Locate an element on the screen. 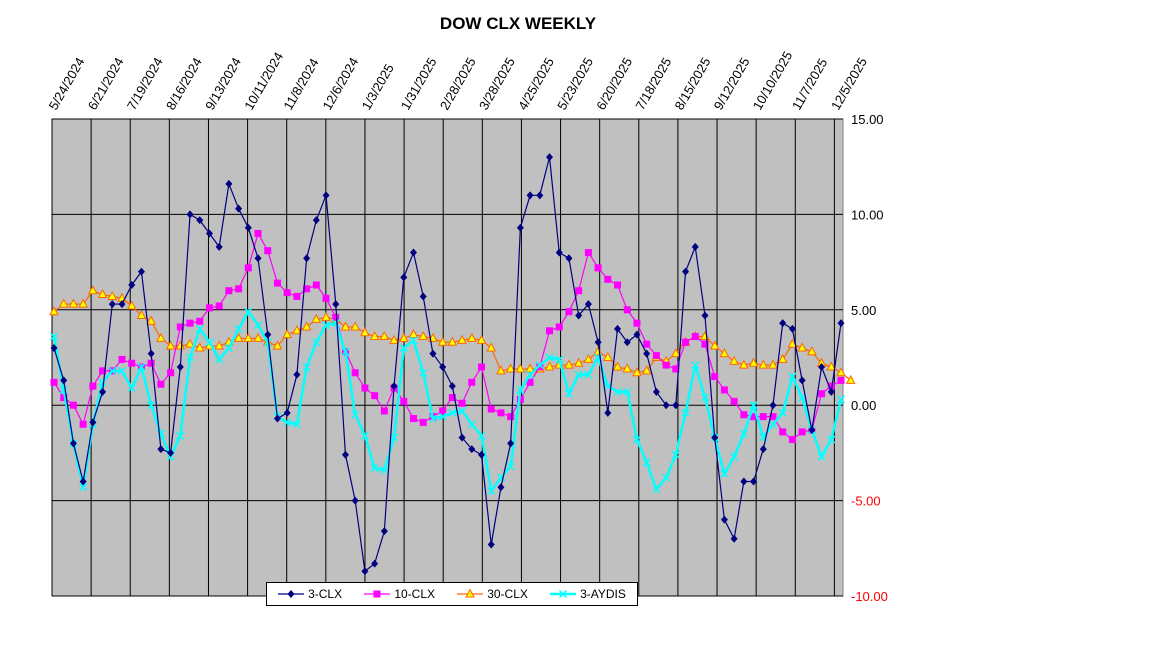 This screenshot has width=1152, height=662. y-tick-label: 5.00 is located at coordinates (863, 310).